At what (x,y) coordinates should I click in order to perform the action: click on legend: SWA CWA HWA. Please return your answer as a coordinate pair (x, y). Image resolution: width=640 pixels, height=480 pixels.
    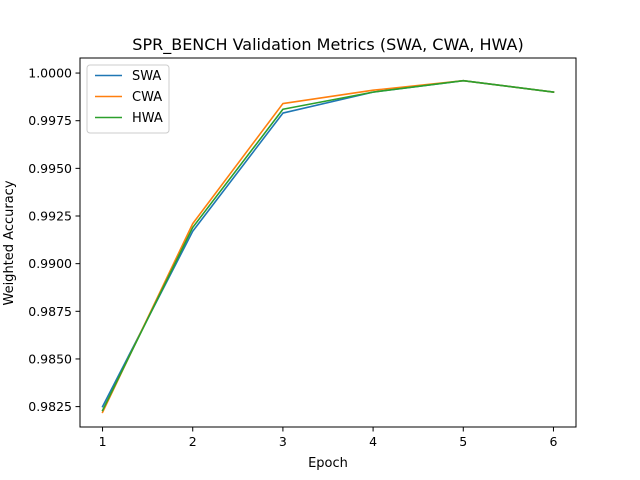
    Looking at the image, I should click on (128, 99).